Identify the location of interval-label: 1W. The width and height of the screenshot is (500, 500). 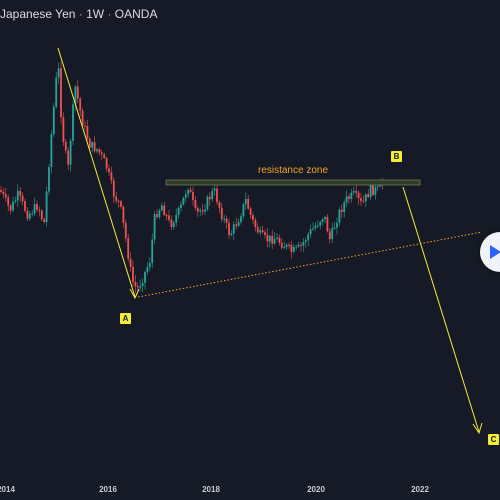
(95, 14).